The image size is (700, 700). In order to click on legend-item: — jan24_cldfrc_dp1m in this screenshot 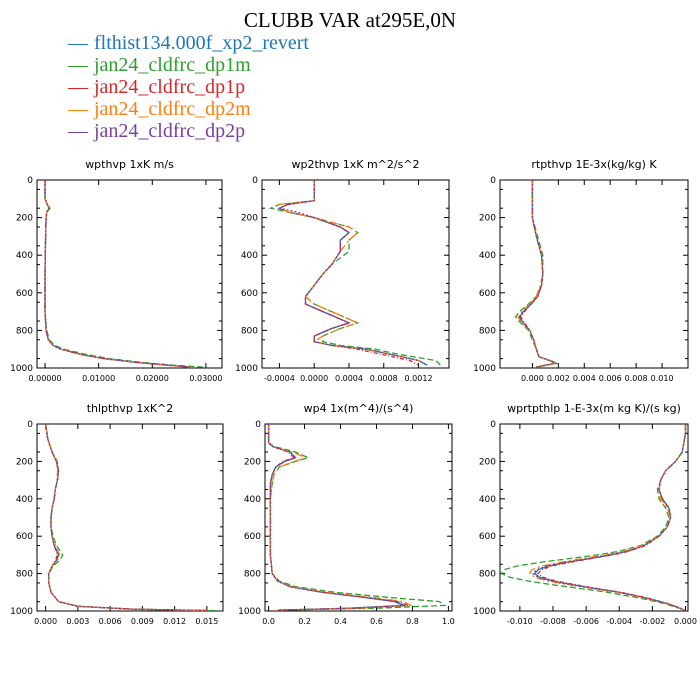, I will do `click(188, 65)`.